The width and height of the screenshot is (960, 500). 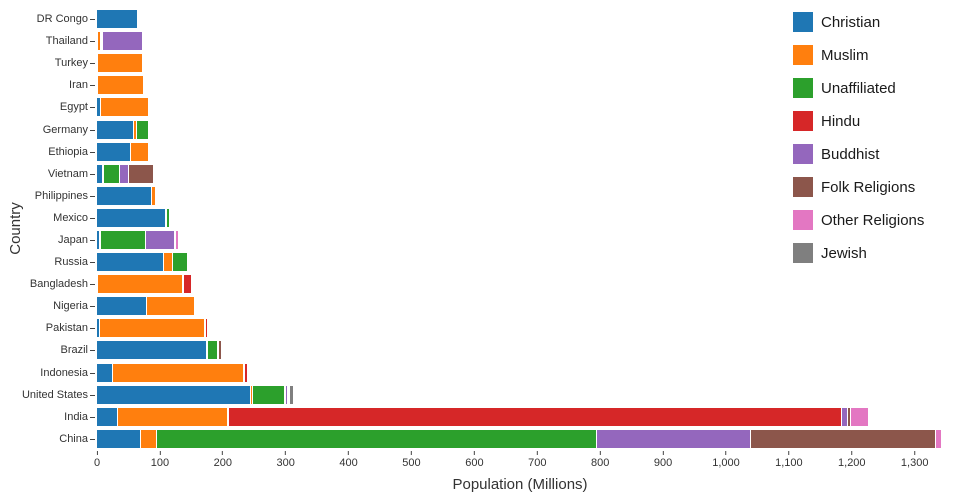 What do you see at coordinates (858, 22) in the screenshot?
I see `legend-item-christian: Christian` at bounding box center [858, 22].